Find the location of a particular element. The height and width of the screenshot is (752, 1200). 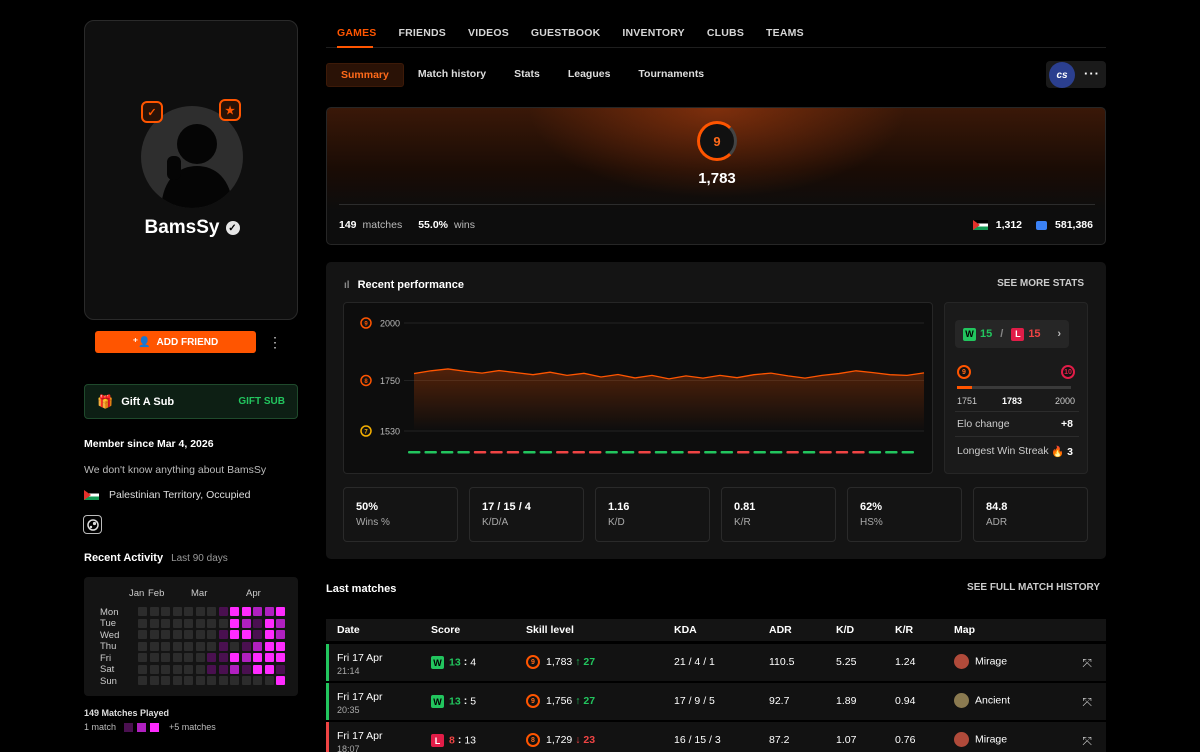

score-opponent: 4 is located at coordinates (473, 662).